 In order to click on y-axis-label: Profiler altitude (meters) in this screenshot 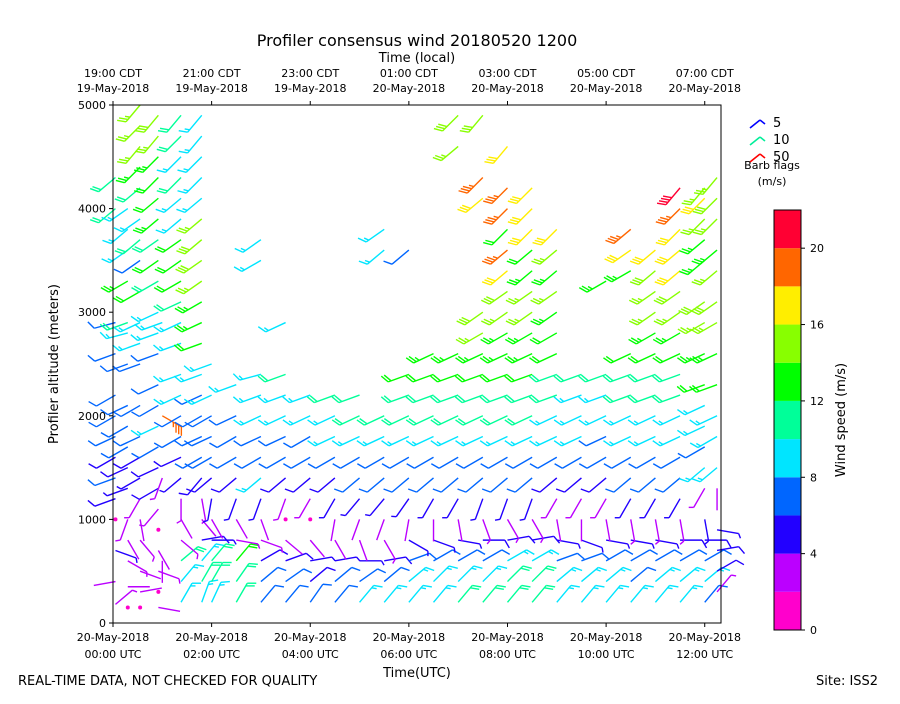, I will do `click(54, 364)`.